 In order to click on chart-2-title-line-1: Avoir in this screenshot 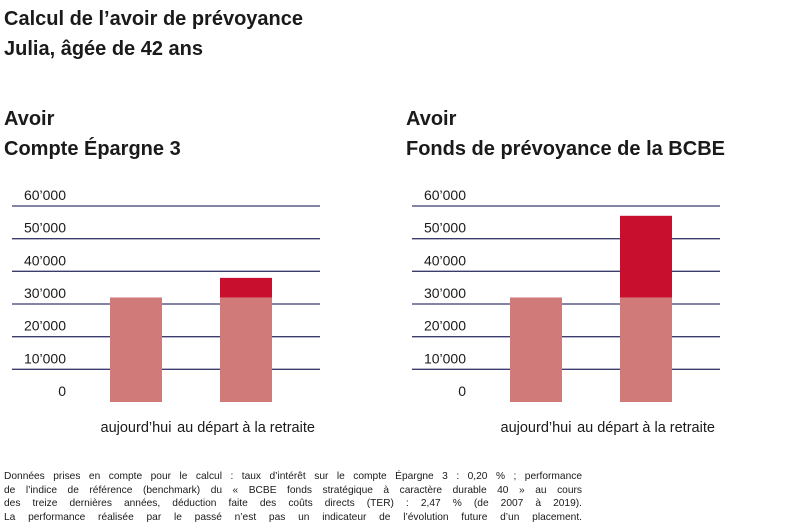, I will do `click(431, 119)`.